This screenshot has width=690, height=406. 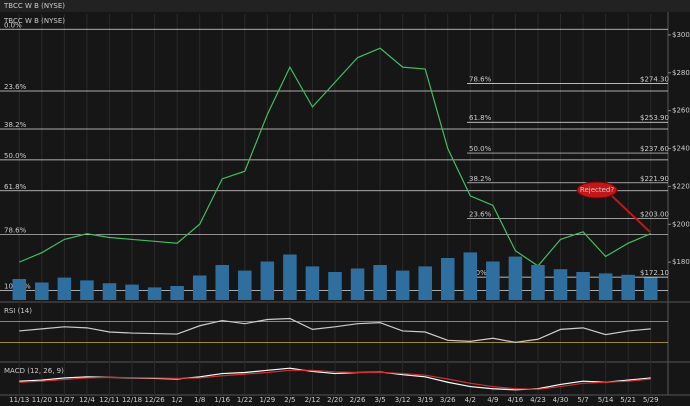 I want to click on pane-label: MACD (12, 26, 9), so click(x=34, y=371).